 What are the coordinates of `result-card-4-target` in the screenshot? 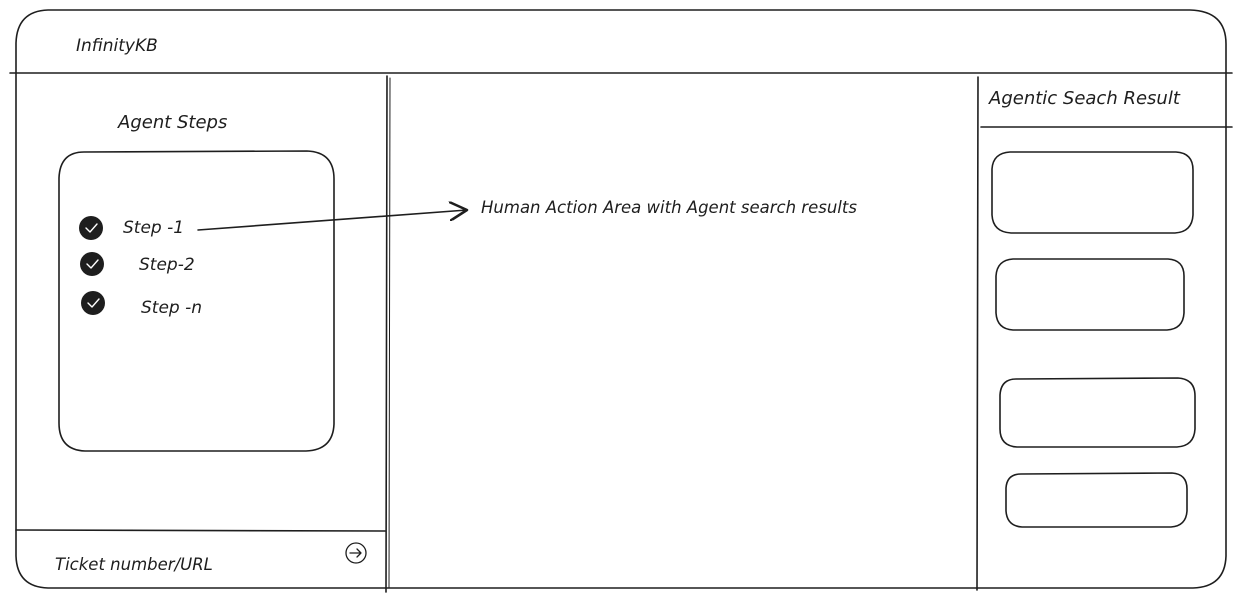 It's located at (1097, 500).